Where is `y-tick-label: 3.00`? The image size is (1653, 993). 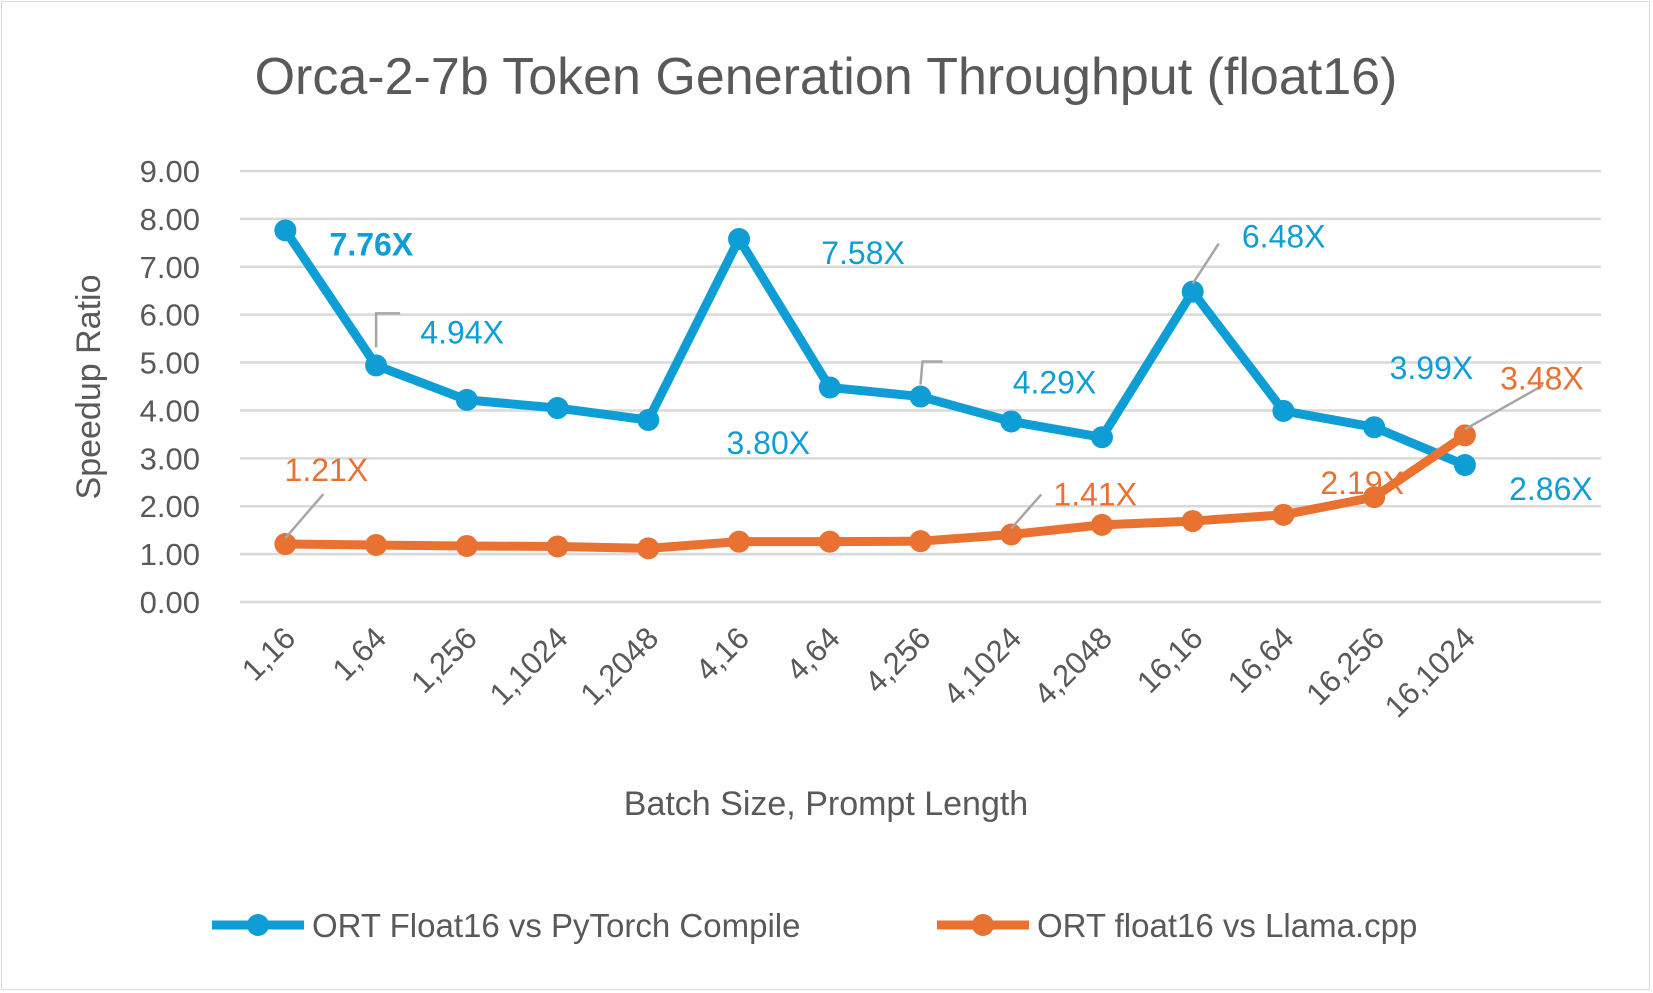
y-tick-label: 3.00 is located at coordinates (170, 458).